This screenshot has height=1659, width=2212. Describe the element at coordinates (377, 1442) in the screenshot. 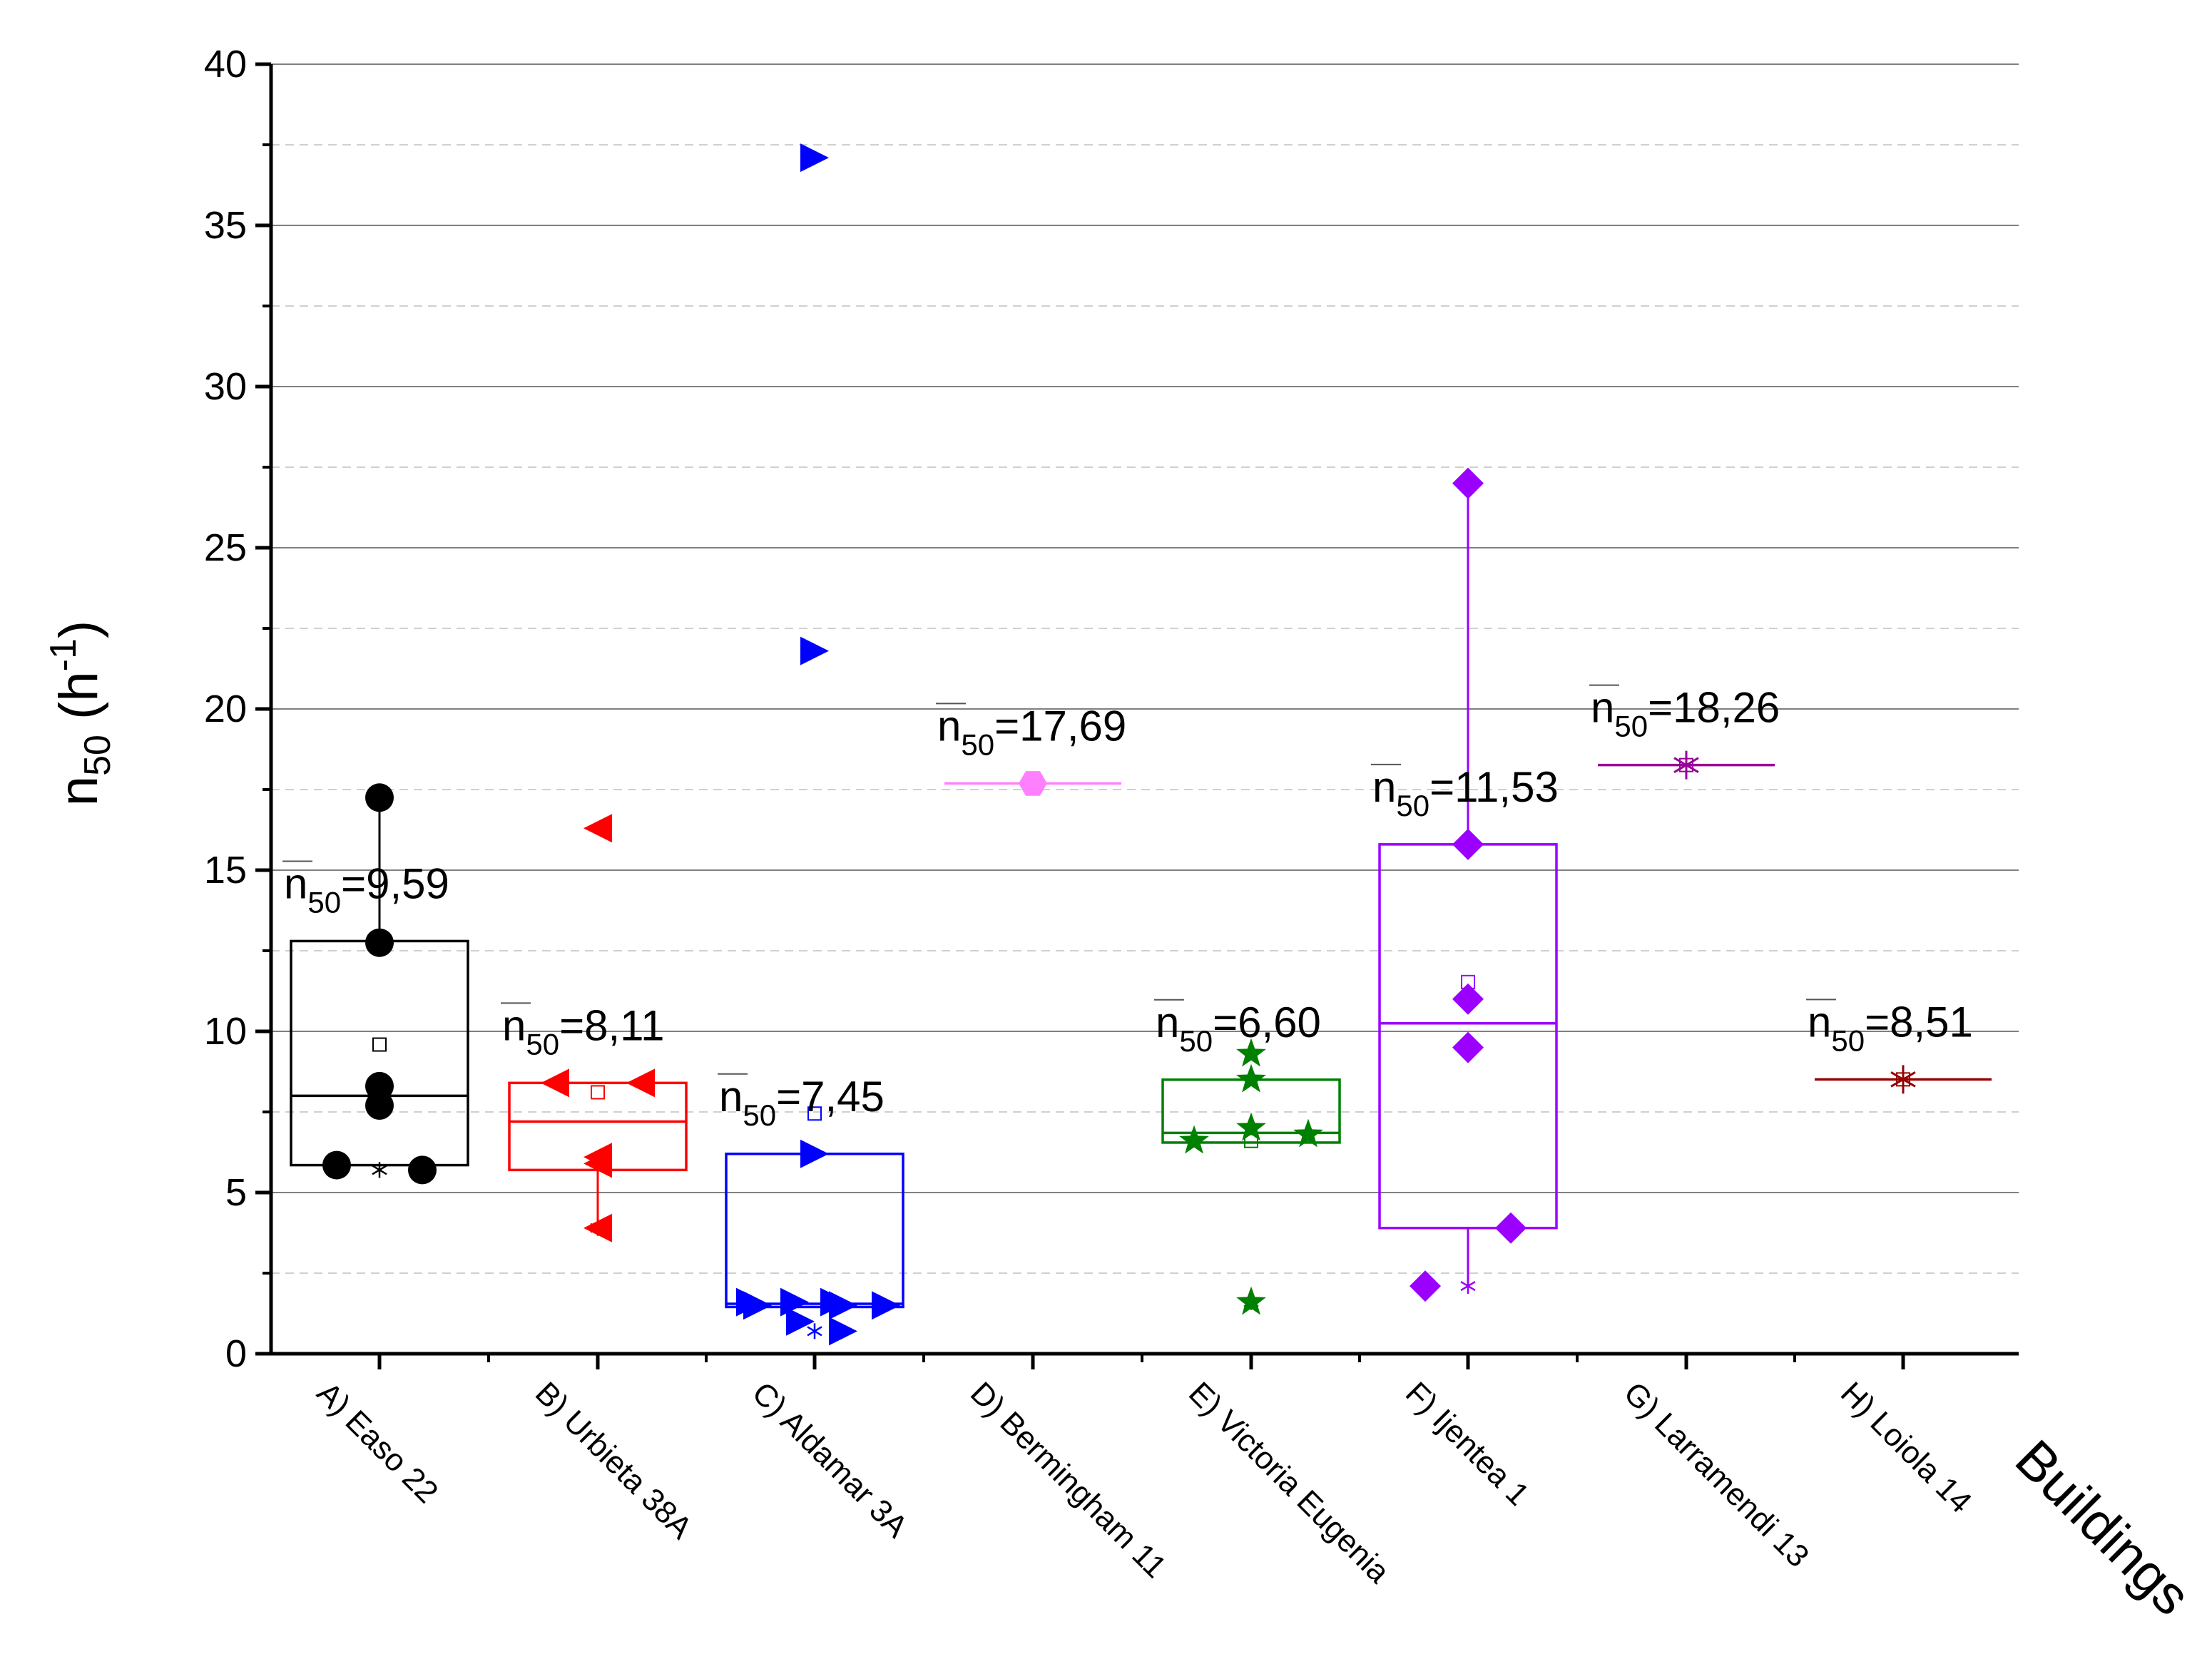

I see `x-category-label: A) Easo 22` at that location.